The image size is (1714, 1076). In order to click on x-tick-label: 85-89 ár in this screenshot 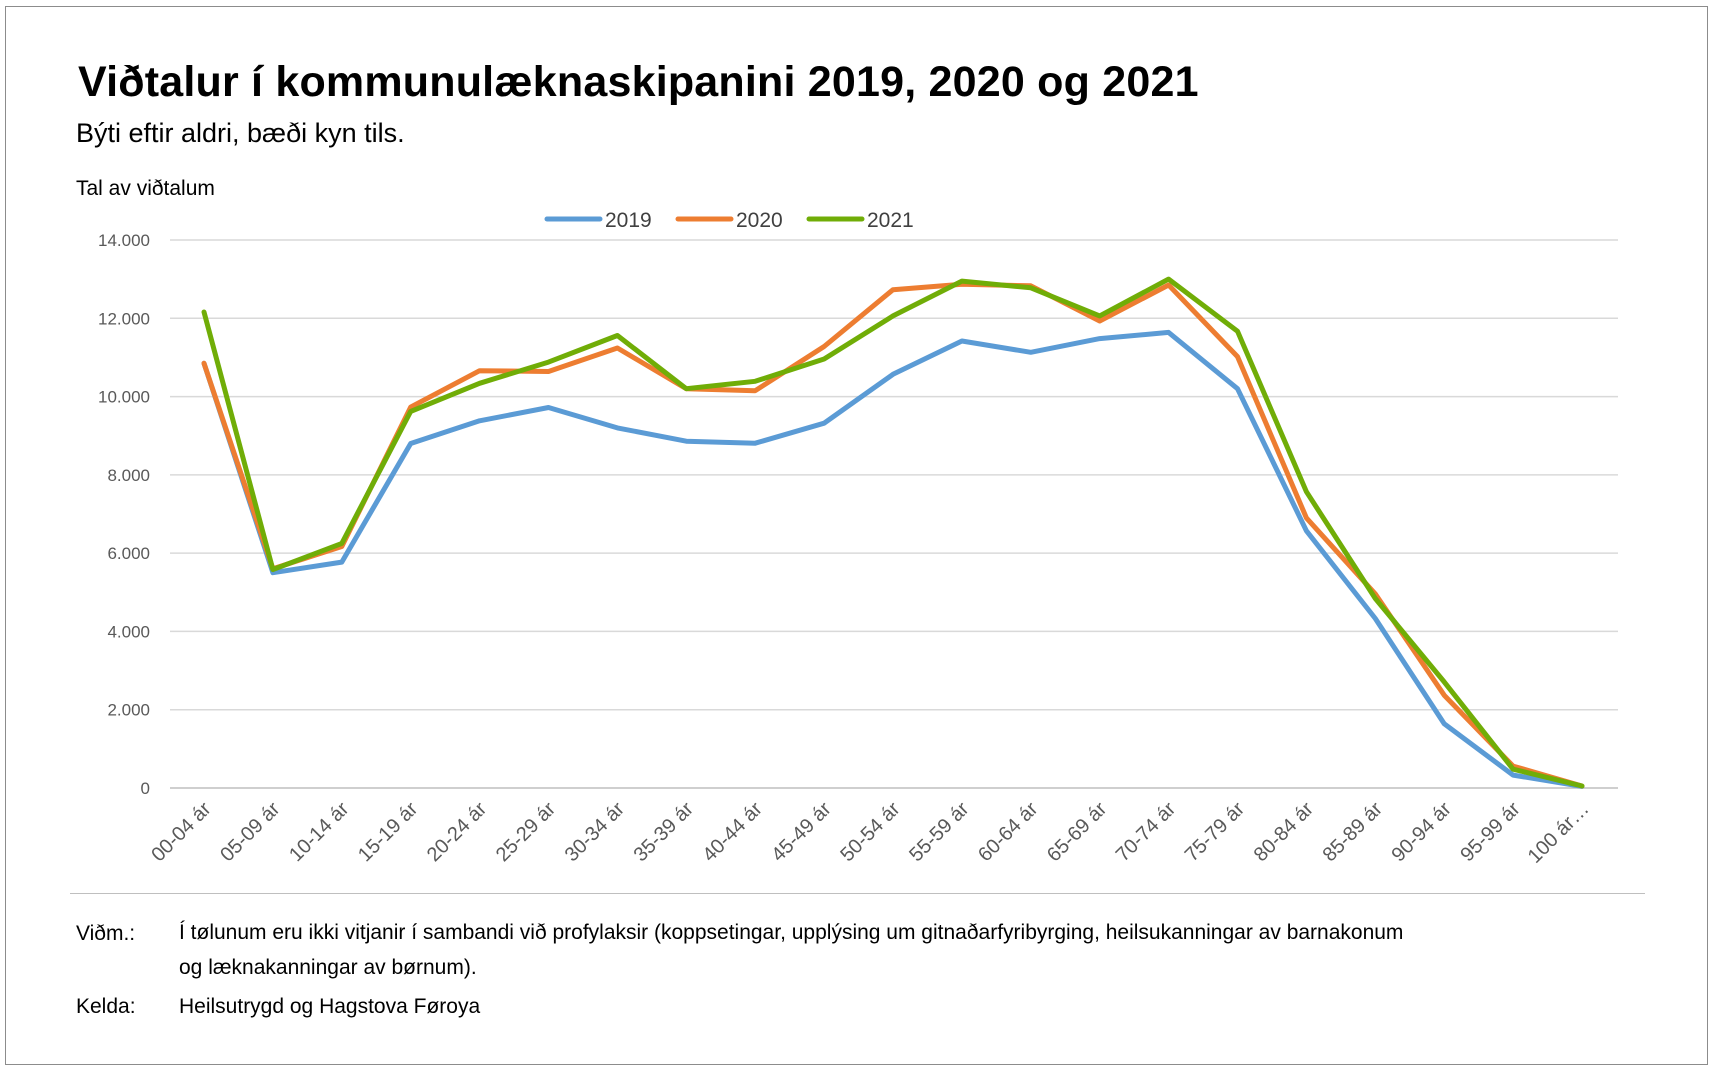, I will do `click(1353, 832)`.